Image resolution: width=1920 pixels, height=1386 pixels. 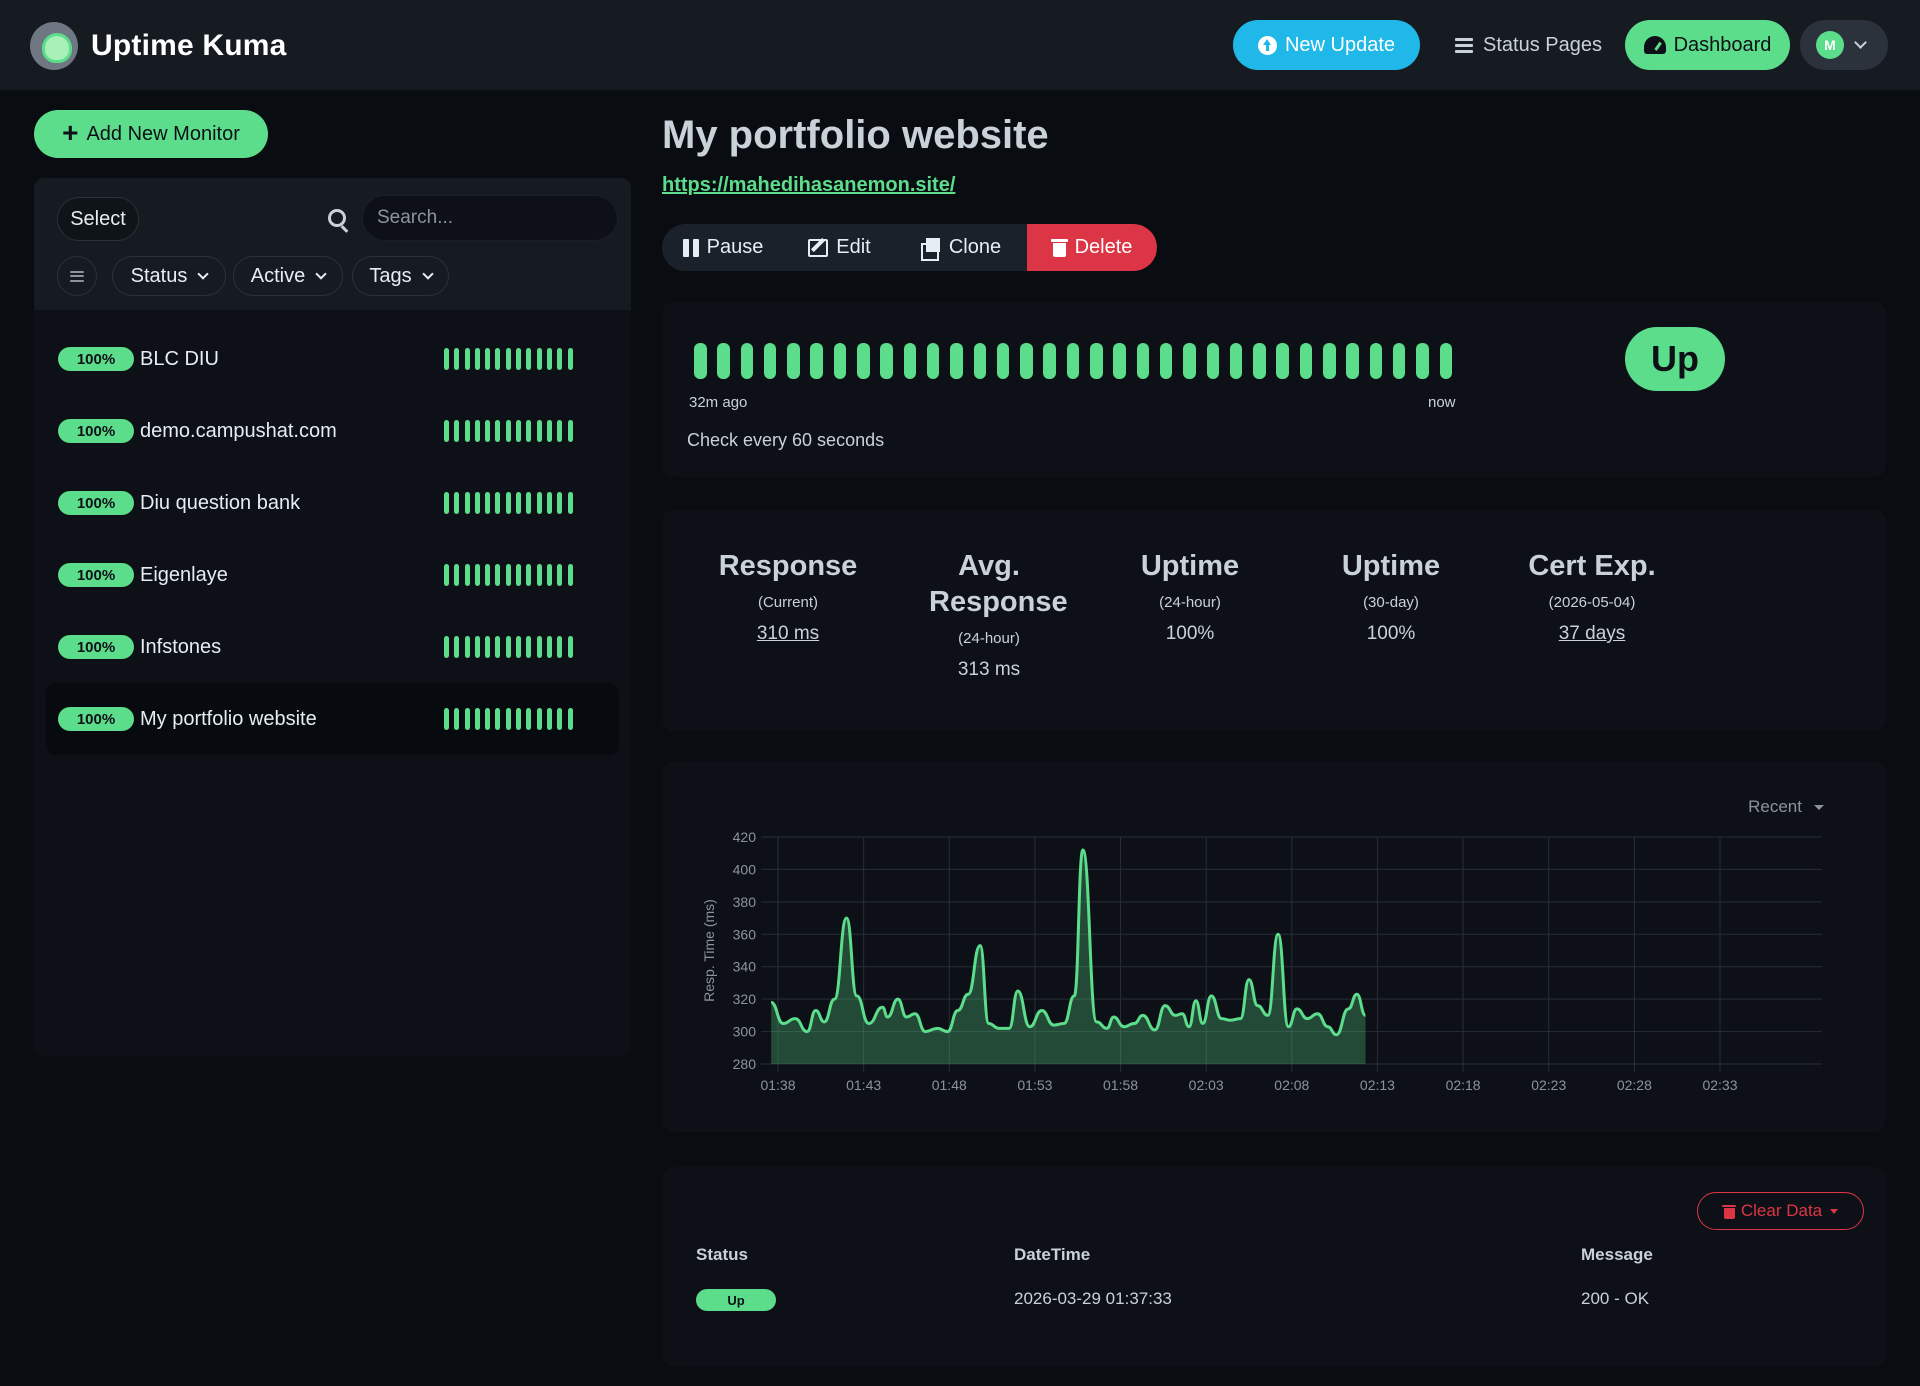 I want to click on chart-period-dropdown: Recent, so click(x=1786, y=807).